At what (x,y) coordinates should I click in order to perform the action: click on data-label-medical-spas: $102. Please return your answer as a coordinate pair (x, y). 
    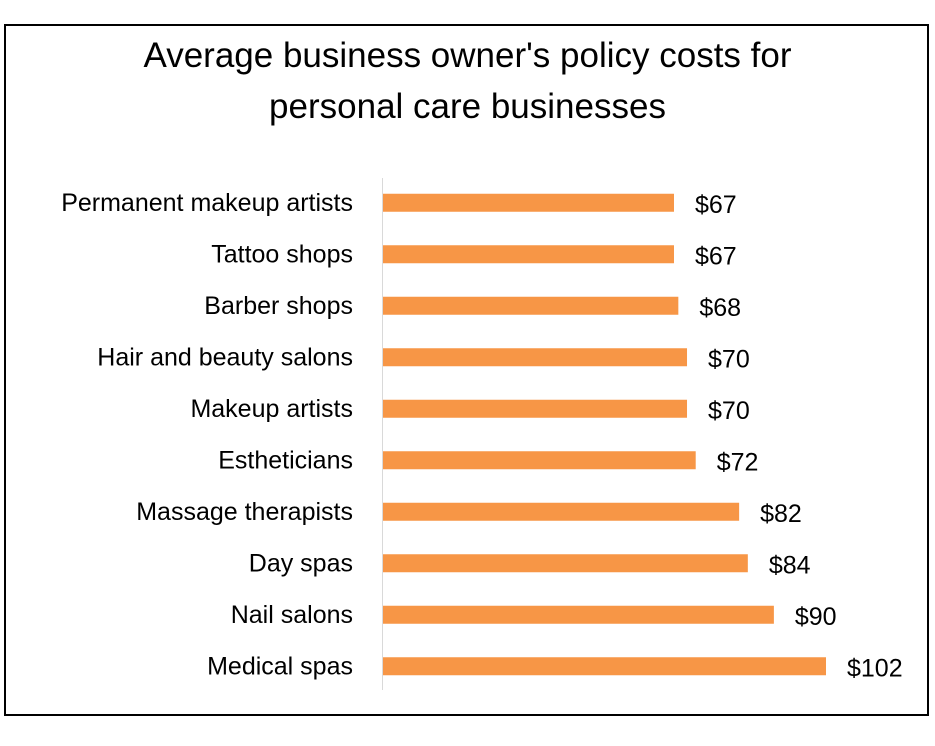
    Looking at the image, I should click on (875, 668).